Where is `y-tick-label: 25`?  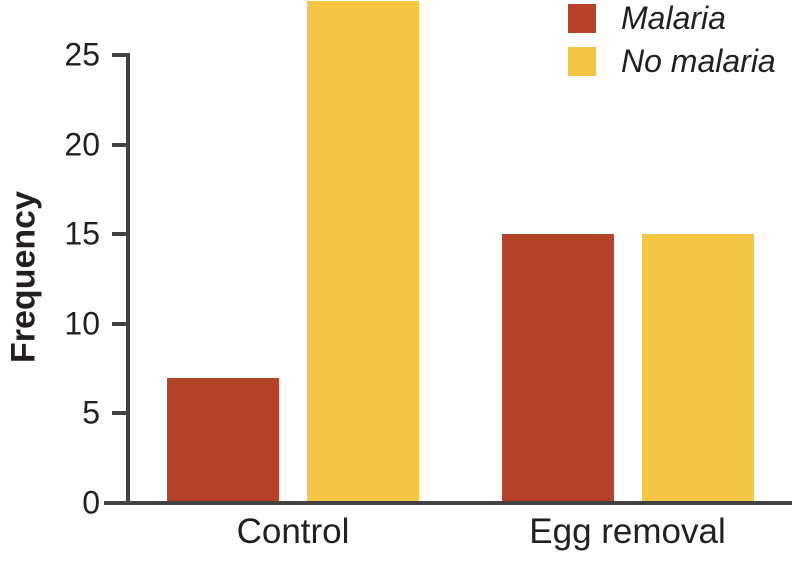
y-tick-label: 25 is located at coordinates (82, 54).